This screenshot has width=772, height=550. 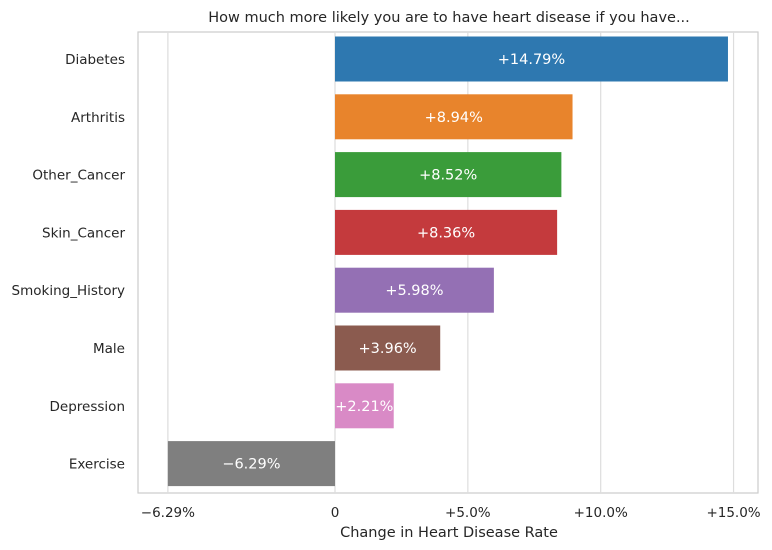 What do you see at coordinates (68, 291) in the screenshot?
I see `y-tick-label: Smoking_History` at bounding box center [68, 291].